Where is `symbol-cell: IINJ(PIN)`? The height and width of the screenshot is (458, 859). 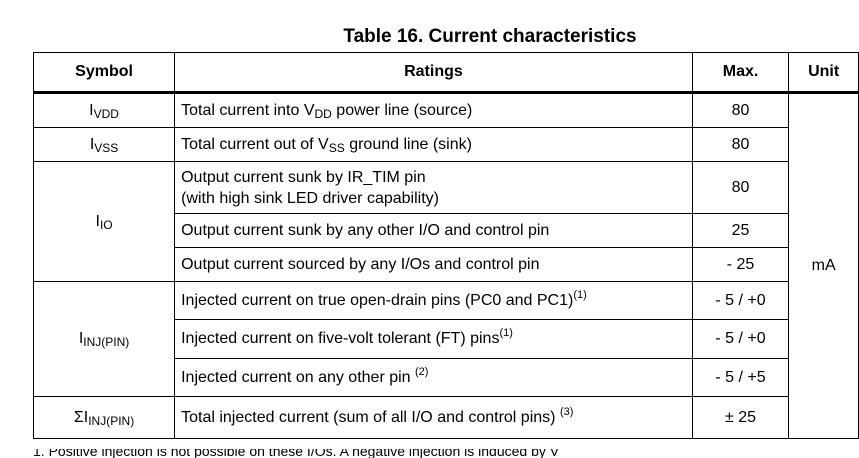
symbol-cell: IINJ(PIN) is located at coordinates (104, 339).